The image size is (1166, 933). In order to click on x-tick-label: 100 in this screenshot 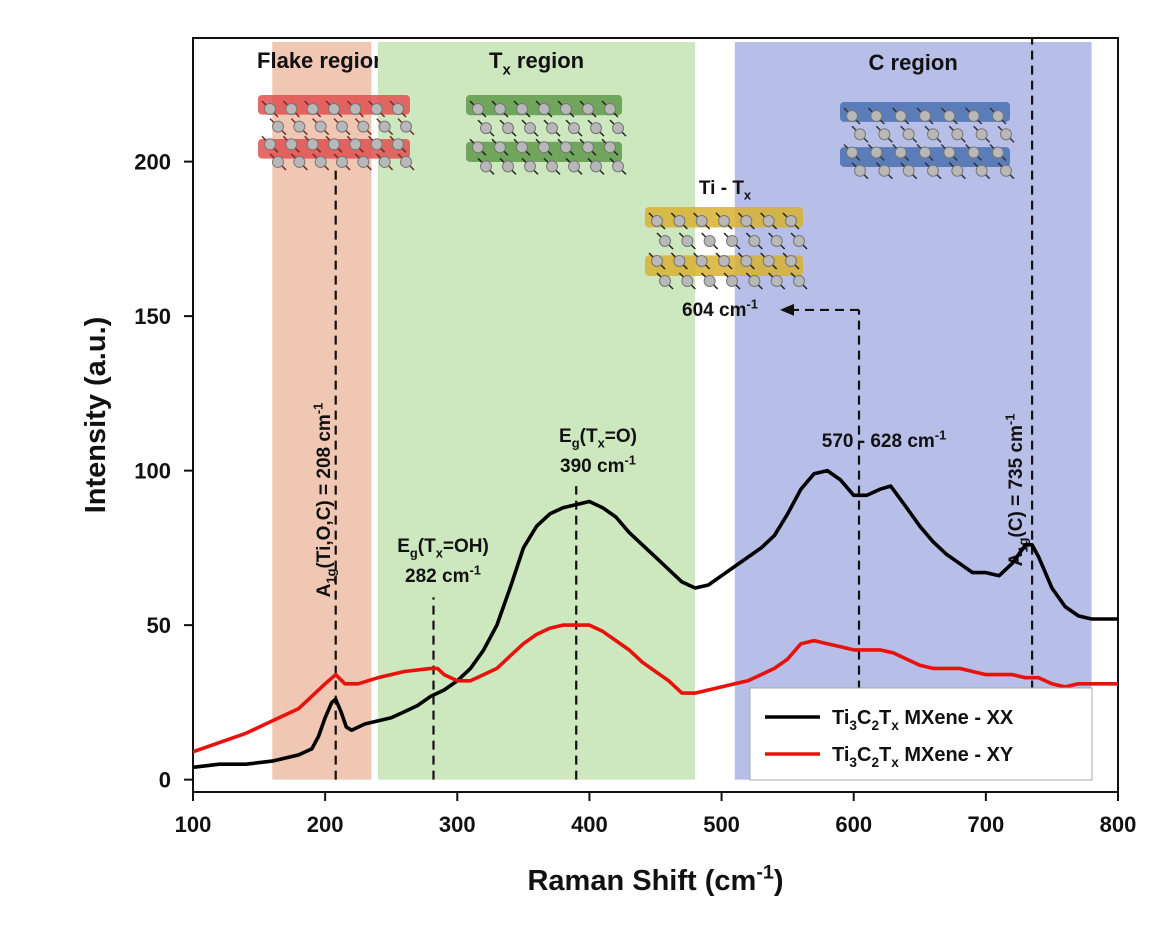, I will do `click(193, 824)`.